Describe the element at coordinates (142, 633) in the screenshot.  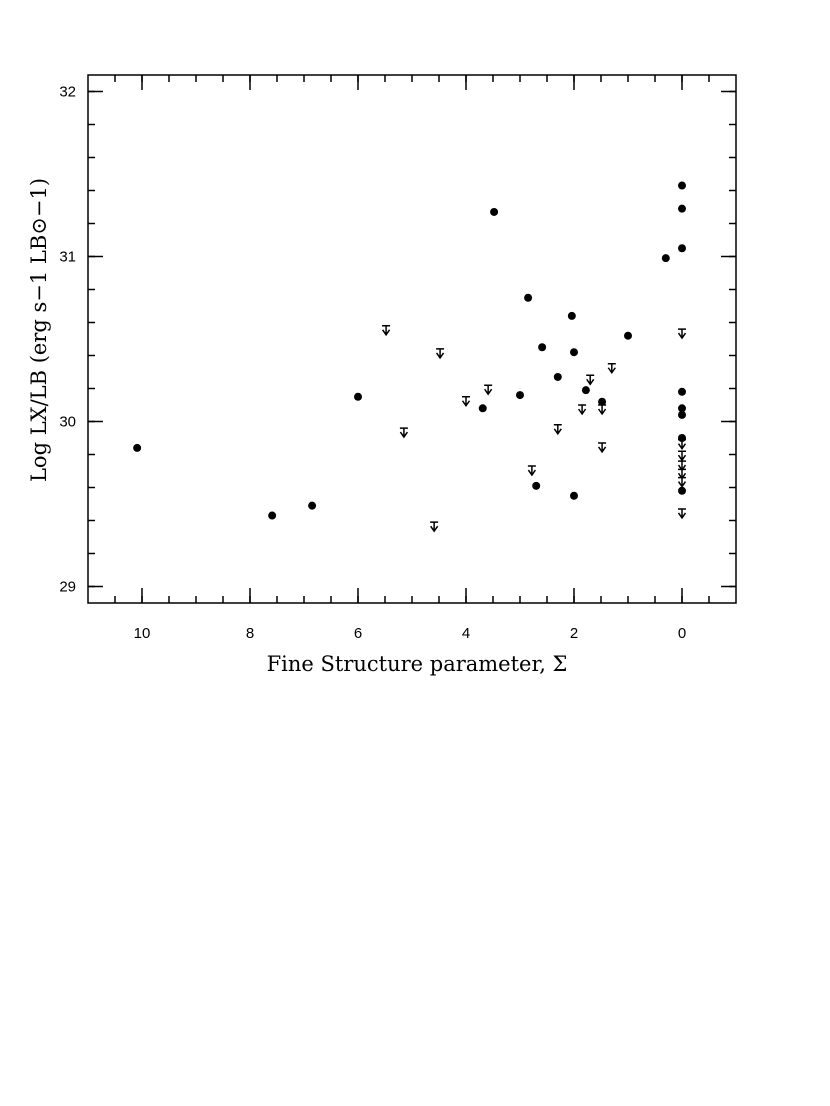
I see `x-tick-label: 10` at that location.